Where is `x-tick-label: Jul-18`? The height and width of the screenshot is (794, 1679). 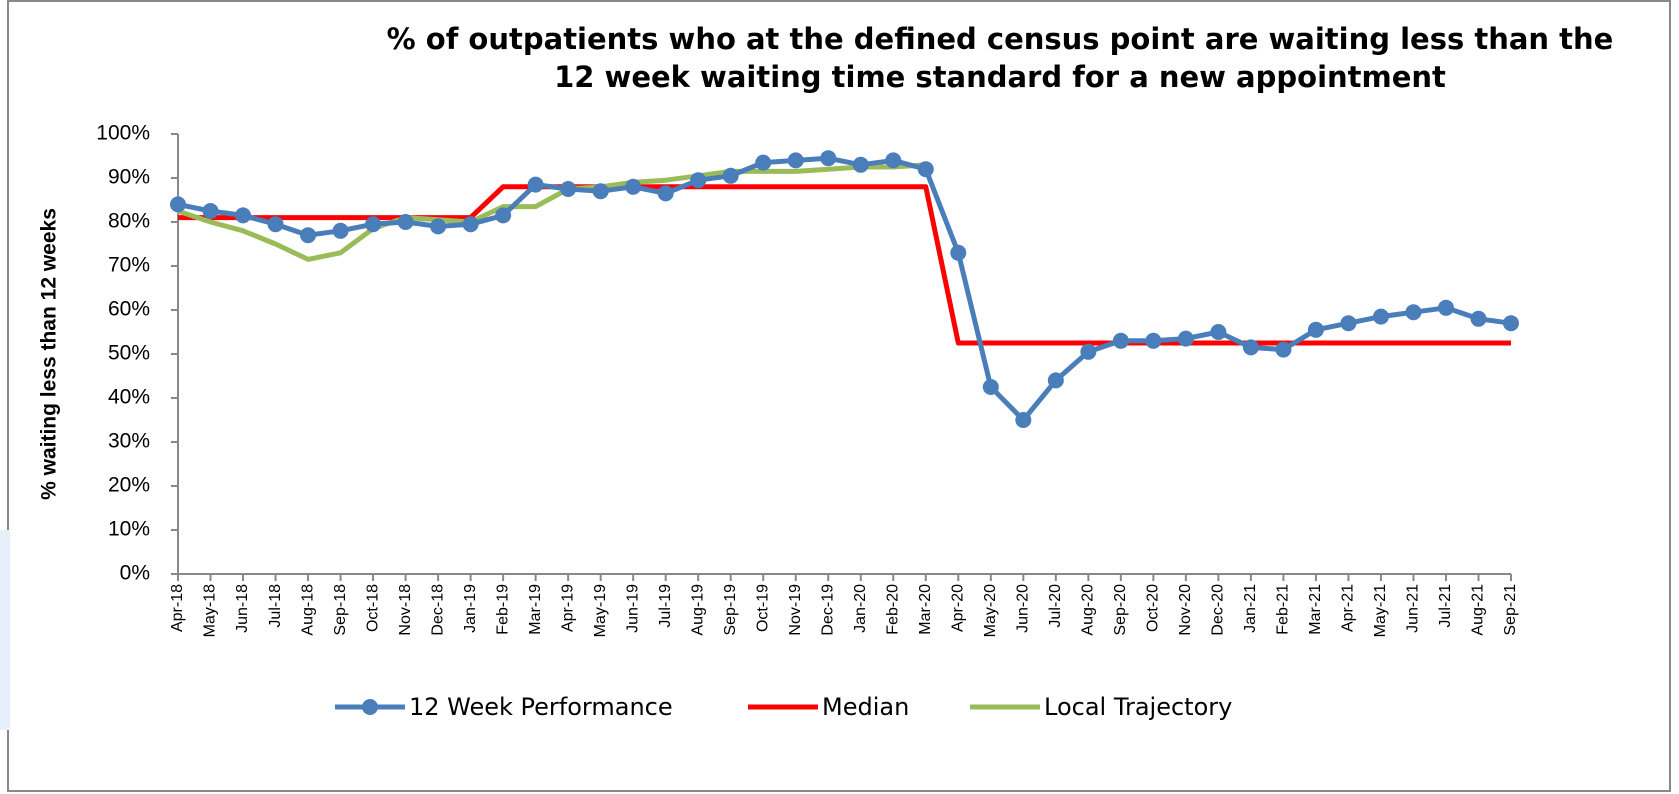 x-tick-label: Jul-18 is located at coordinates (275, 606).